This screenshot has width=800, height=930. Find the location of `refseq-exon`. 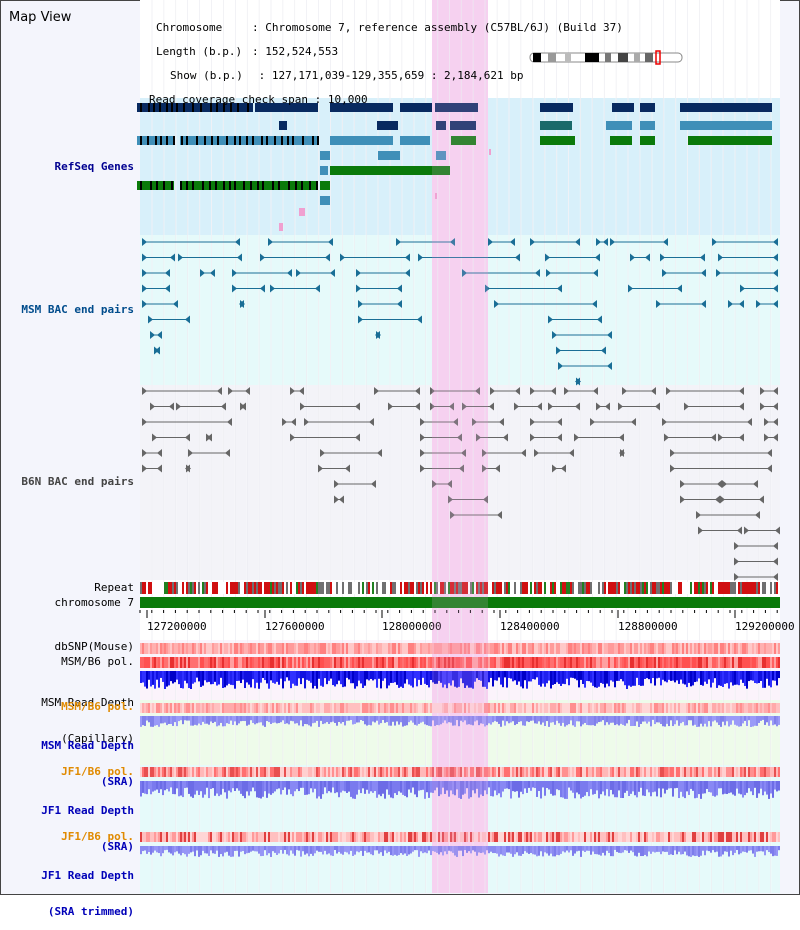

refseq-exon is located at coordinates (224, 185).